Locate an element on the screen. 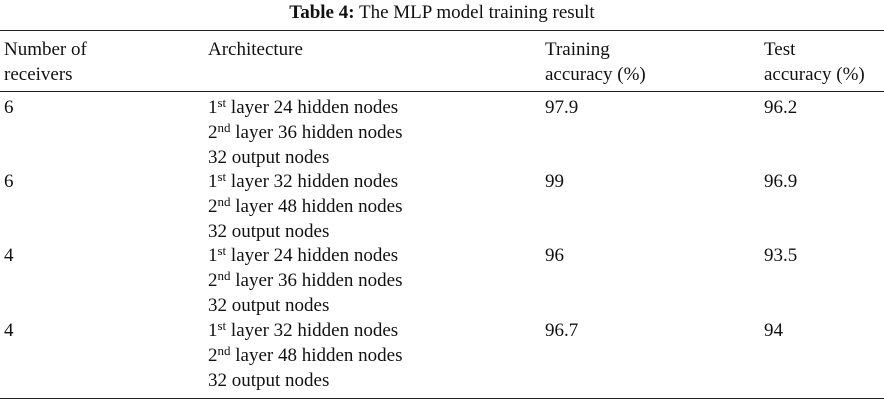 Image resolution: width=884 pixels, height=403 pixels. header-rule is located at coordinates (442, 91).